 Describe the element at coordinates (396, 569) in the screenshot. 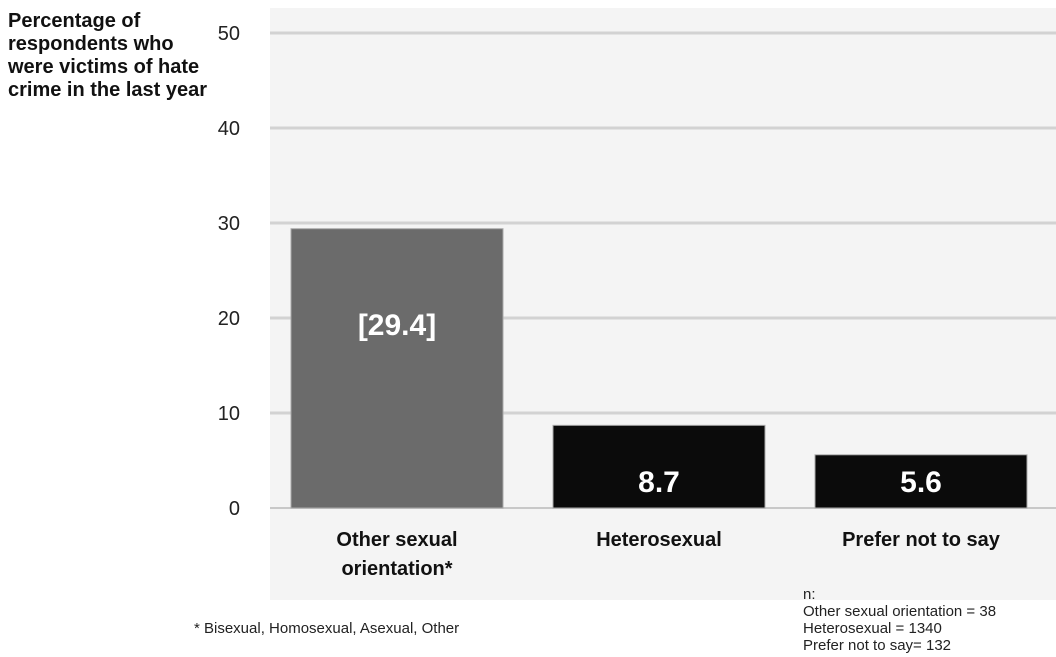

I see `x-tick-label: orientation*` at that location.